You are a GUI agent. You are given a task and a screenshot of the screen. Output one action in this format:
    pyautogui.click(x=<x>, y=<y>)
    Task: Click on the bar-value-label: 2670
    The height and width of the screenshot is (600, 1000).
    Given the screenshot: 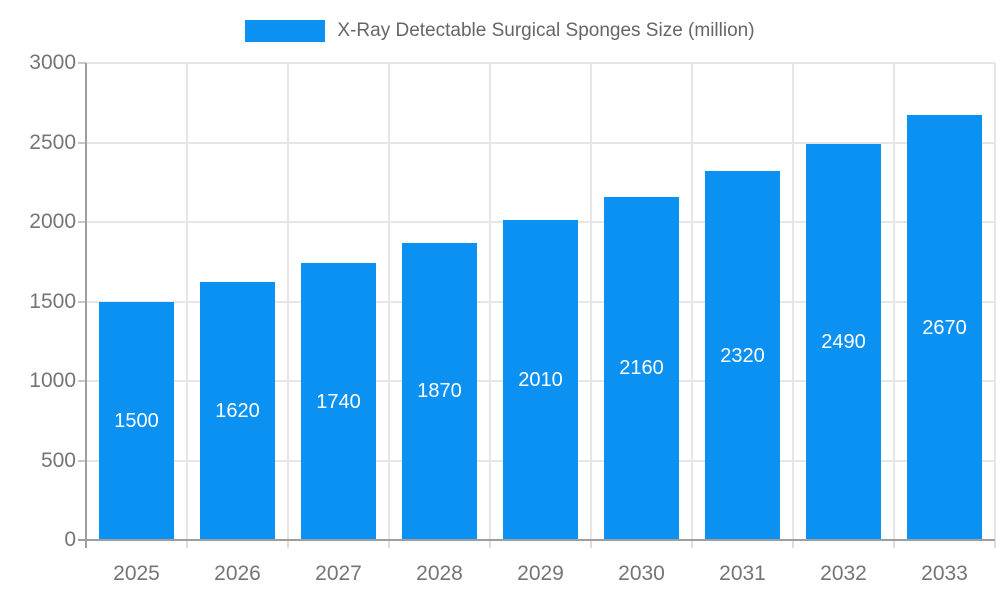 What is the action you would take?
    pyautogui.click(x=944, y=327)
    